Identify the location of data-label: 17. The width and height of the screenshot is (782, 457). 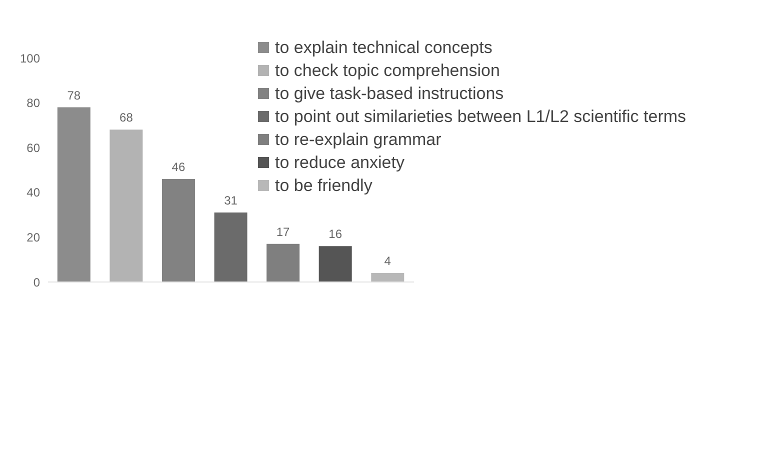
(283, 231).